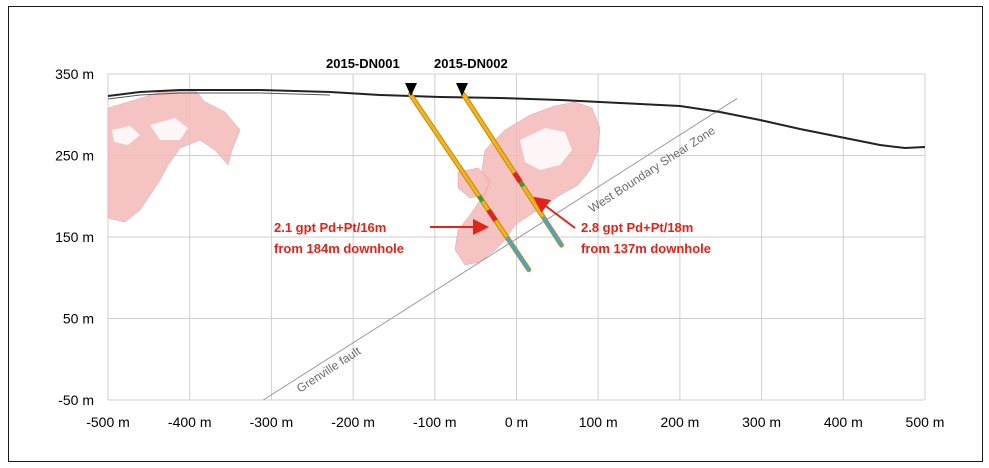  I want to click on intercept-arrow-dn002, so click(554, 212).